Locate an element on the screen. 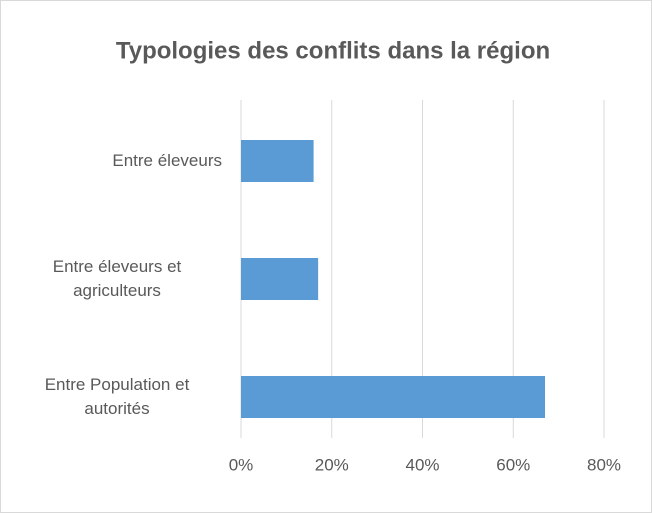 The width and height of the screenshot is (652, 513). x-tick-label: 0% is located at coordinates (241, 464).